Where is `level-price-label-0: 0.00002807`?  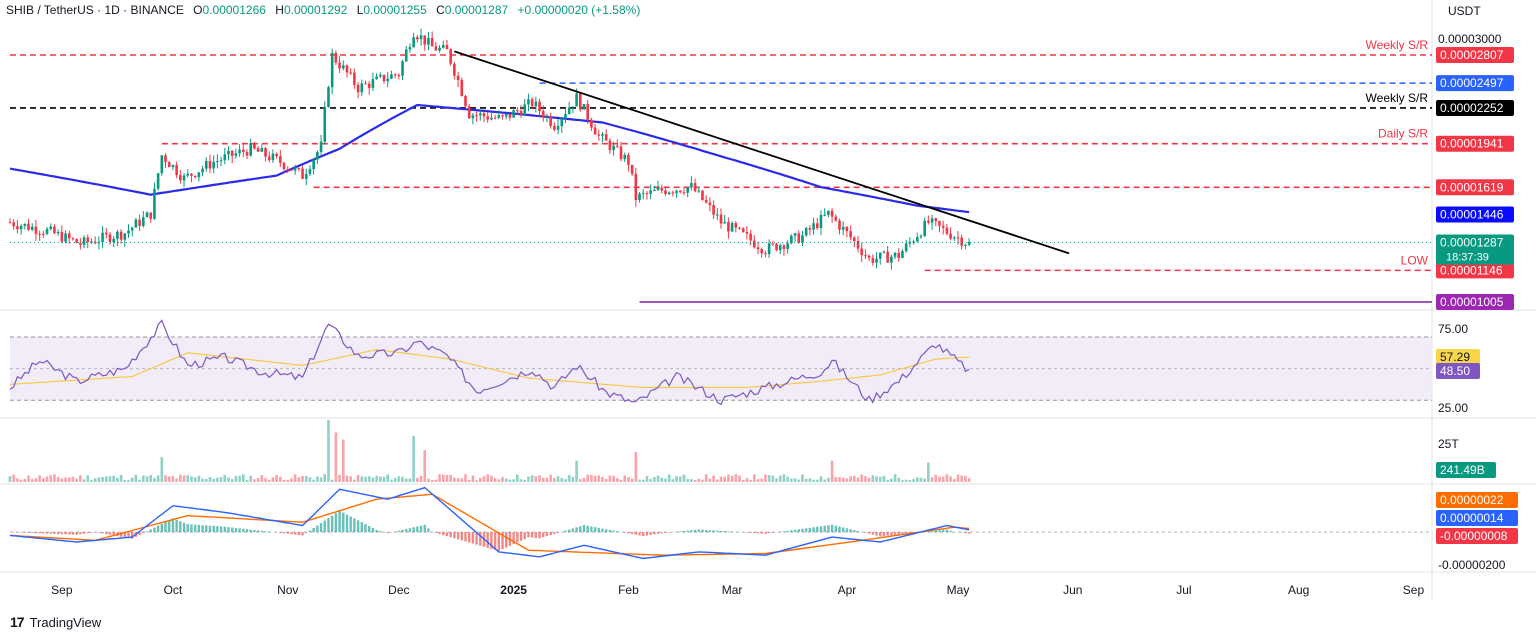 level-price-label-0: 0.00002807 is located at coordinates (1472, 55).